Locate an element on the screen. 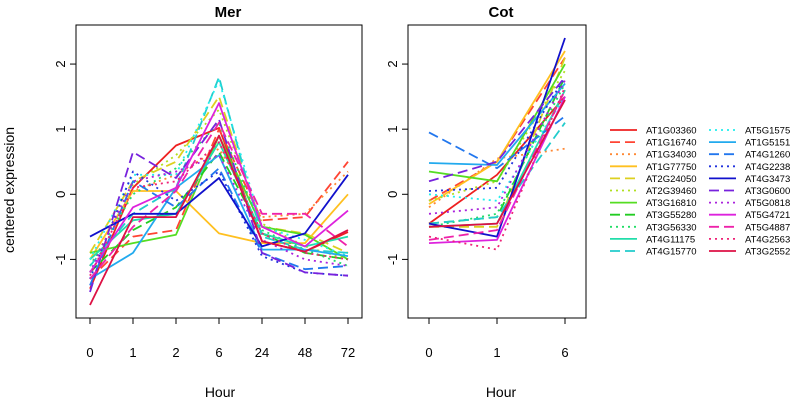 This screenshot has width=800, height=400. series-line-at4g11175 is located at coordinates (497, 158).